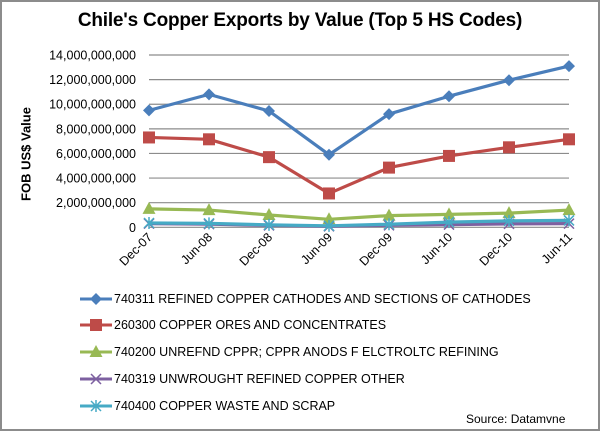 The height and width of the screenshot is (431, 600). I want to click on x-tick-label: Dec-07, so click(136, 249).